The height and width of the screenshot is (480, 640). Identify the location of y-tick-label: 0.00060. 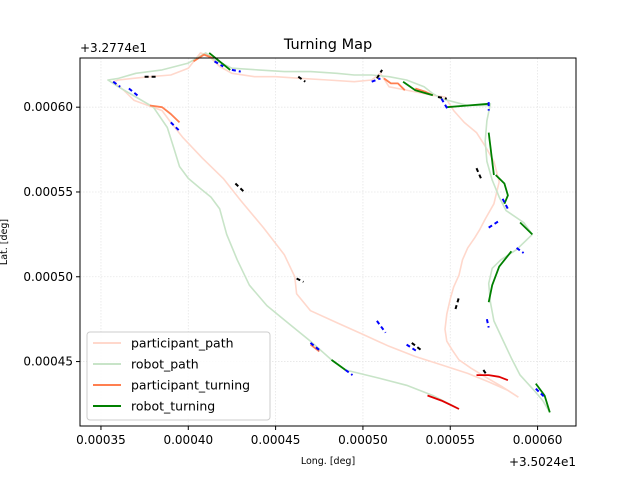
(48, 107).